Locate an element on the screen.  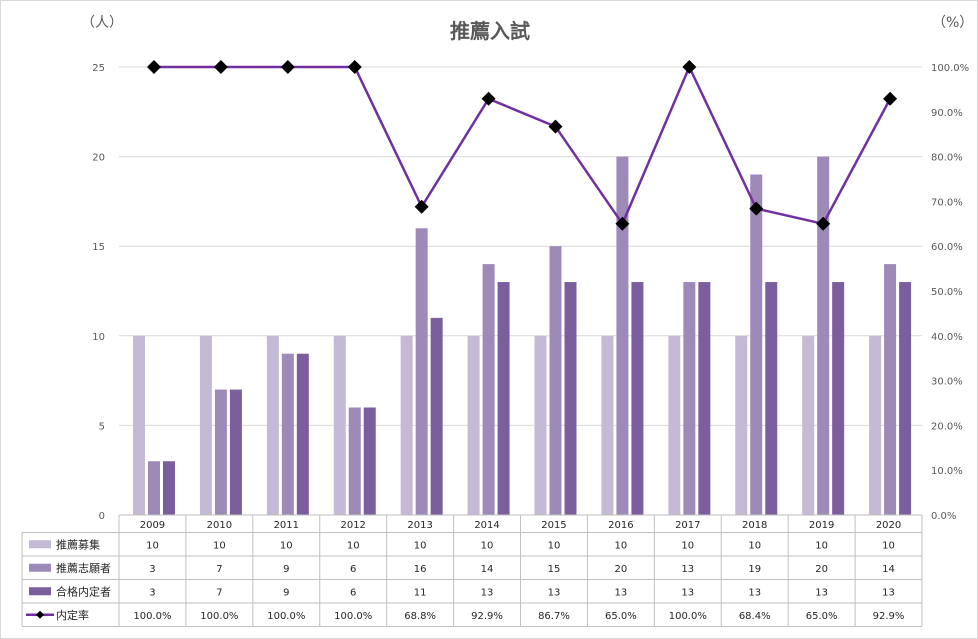
category-label: 2020 is located at coordinates (888, 525).